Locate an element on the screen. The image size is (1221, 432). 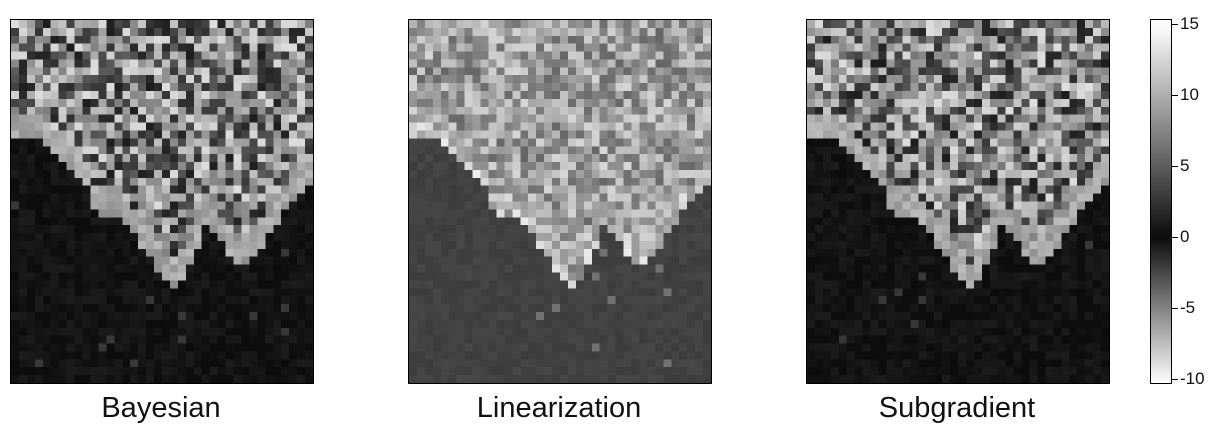
panel-title-subgradient: Subgradient is located at coordinates (957, 408).